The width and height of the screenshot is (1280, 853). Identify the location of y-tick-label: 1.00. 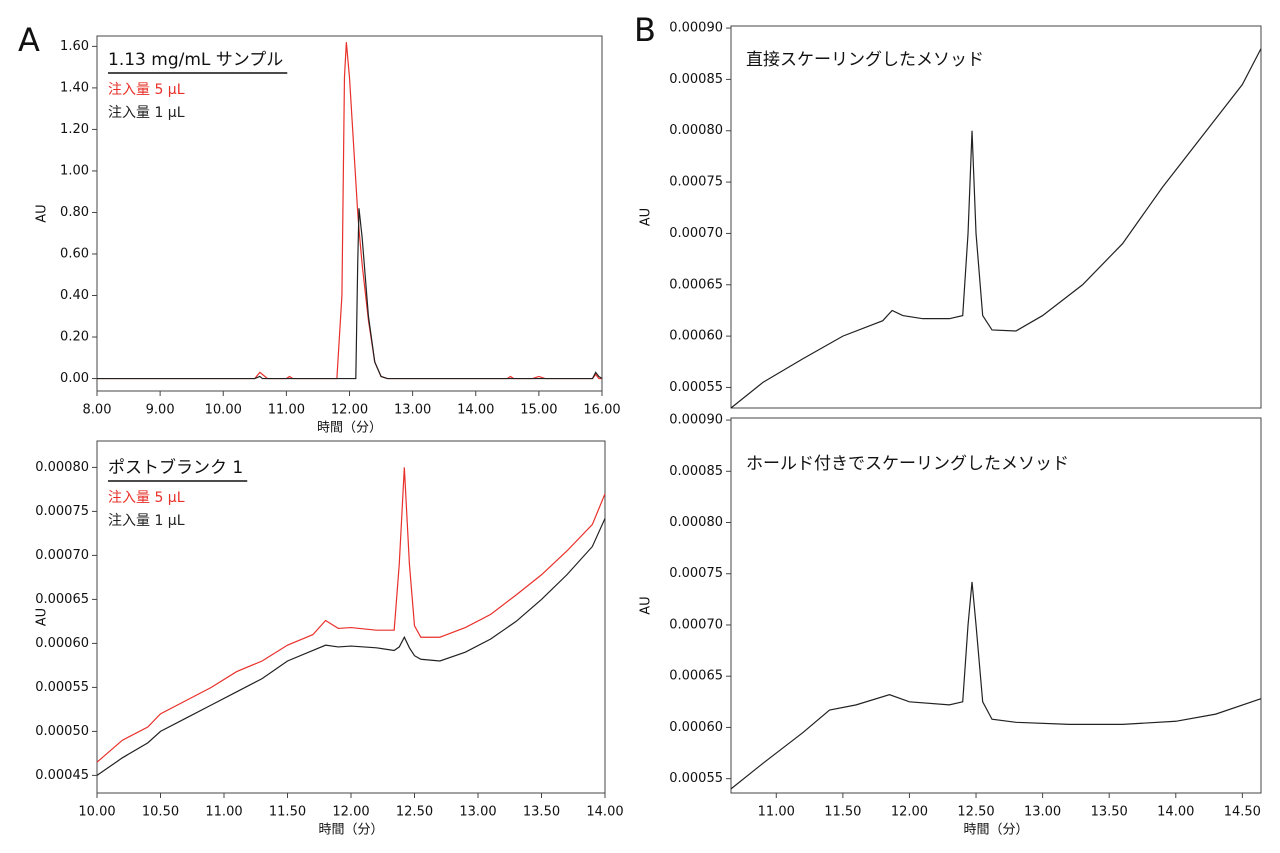
(74, 170).